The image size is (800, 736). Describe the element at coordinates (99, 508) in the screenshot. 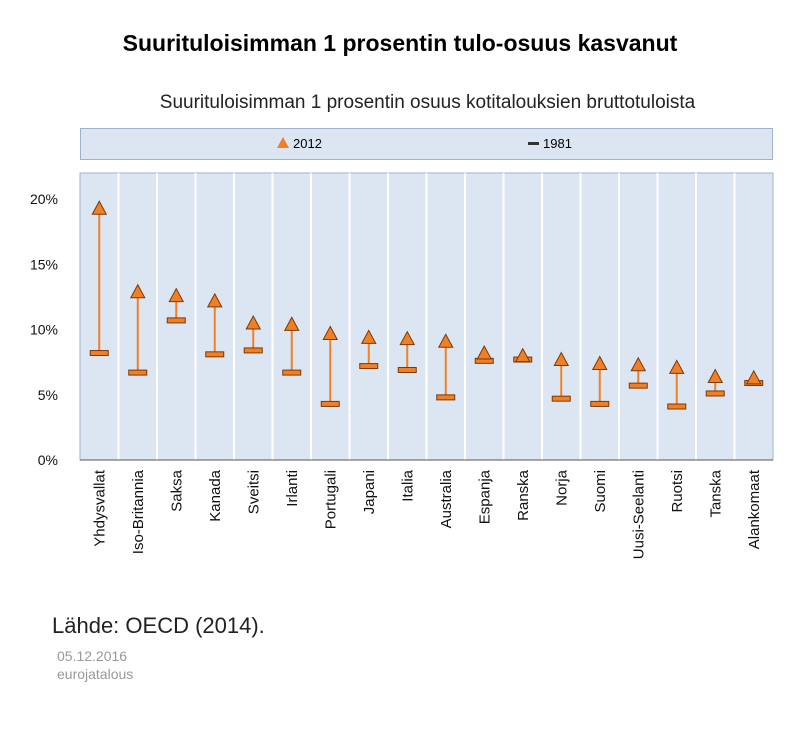

I see `x-tick-label: Yhdysvallat` at that location.